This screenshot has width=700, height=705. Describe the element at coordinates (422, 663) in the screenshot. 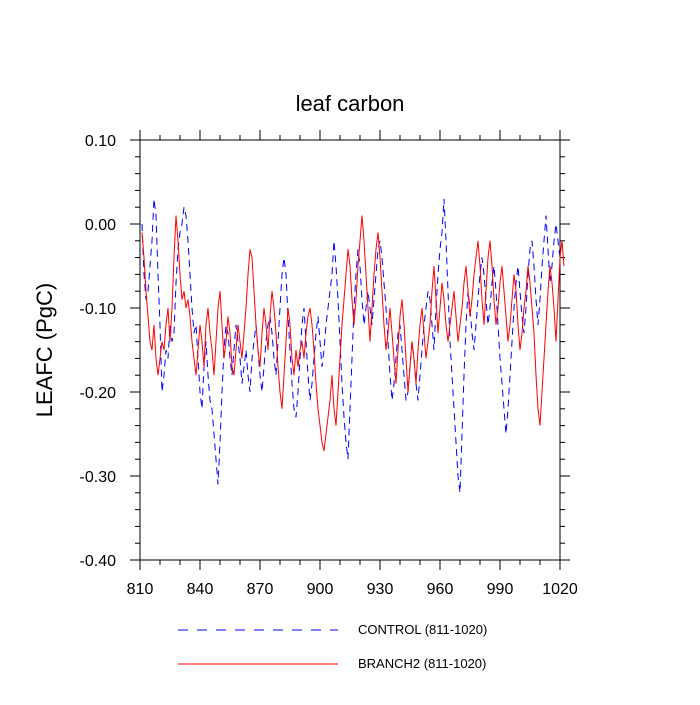

I see `legend-label-branch2: BRANCH2 (811-1020)` at that location.